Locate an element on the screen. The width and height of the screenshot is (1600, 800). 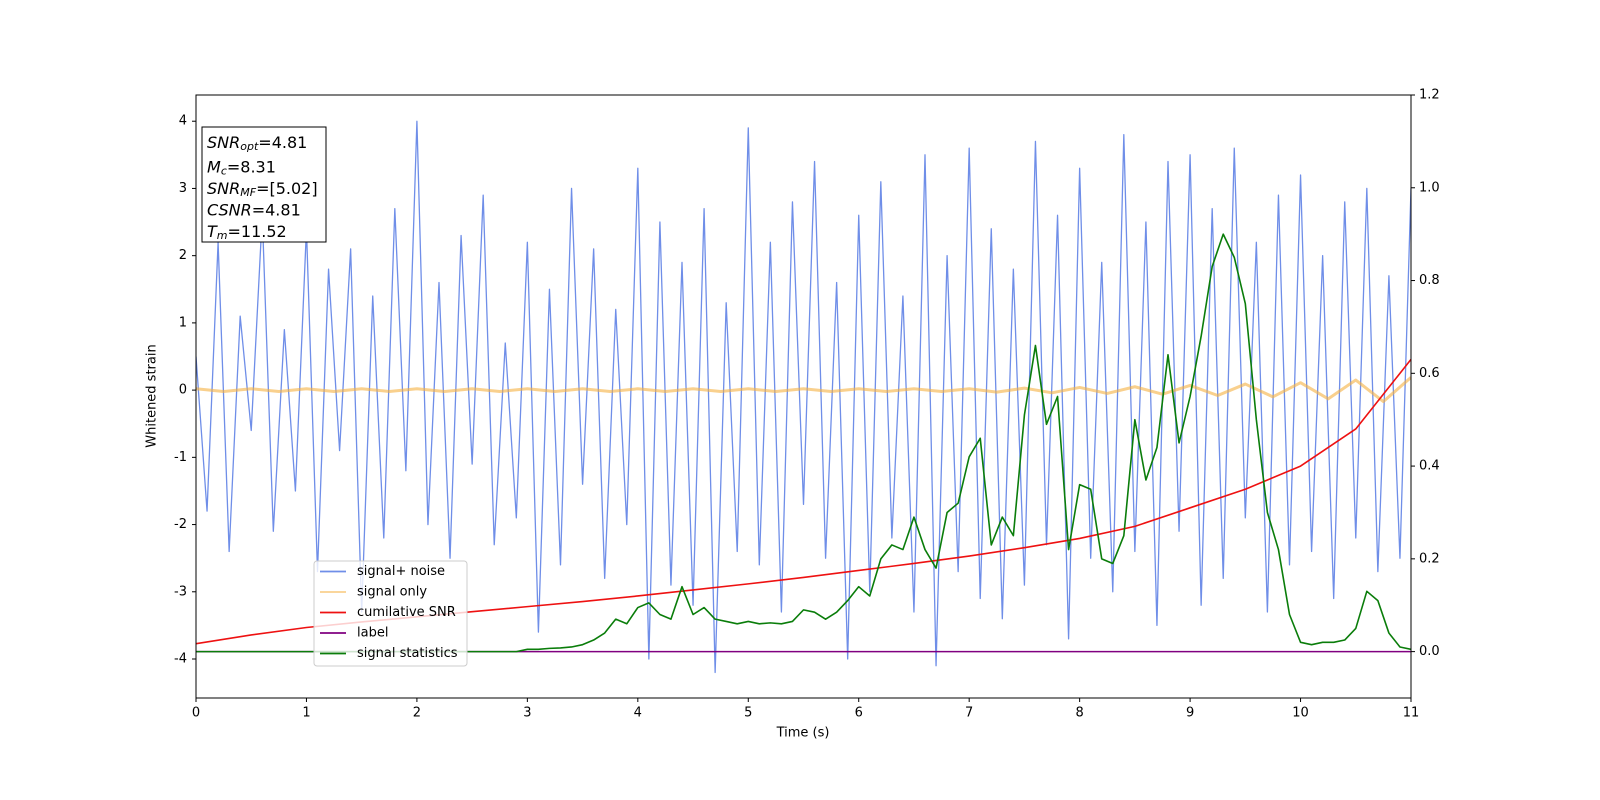
y2-tick-label: 1.0 is located at coordinates (1429, 187).